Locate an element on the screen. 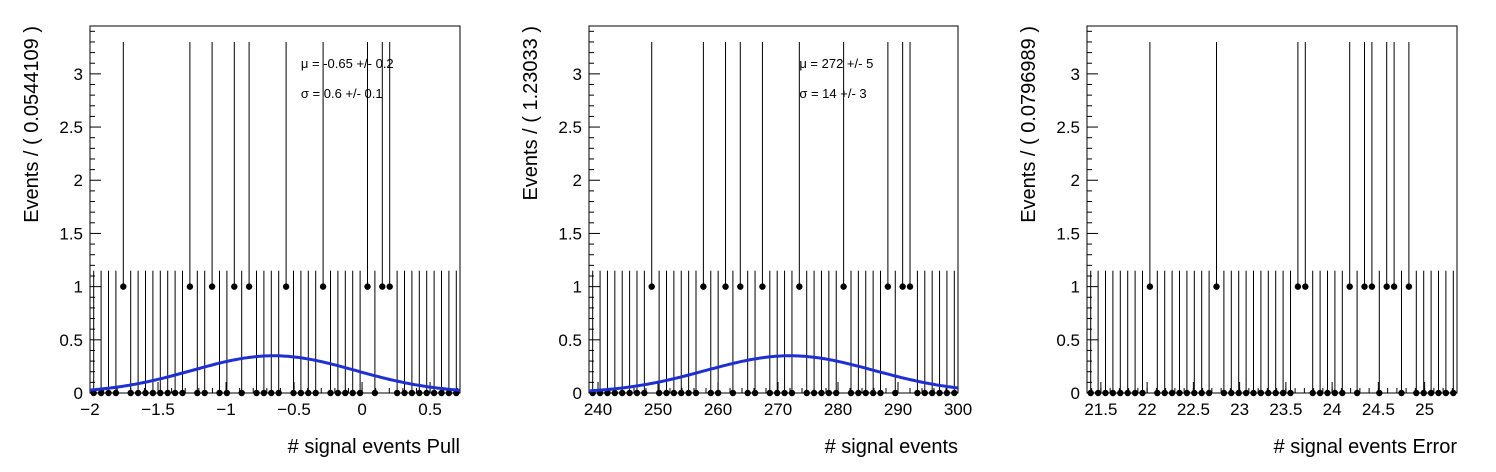 The width and height of the screenshot is (1496, 472). x-tick-label: 0 is located at coordinates (361, 409).